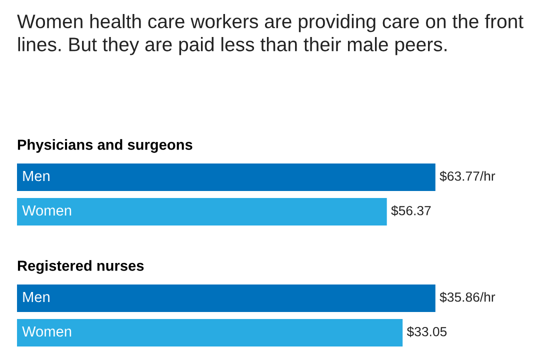 The height and width of the screenshot is (360, 550). I want to click on data-label: $56.37, so click(411, 210).